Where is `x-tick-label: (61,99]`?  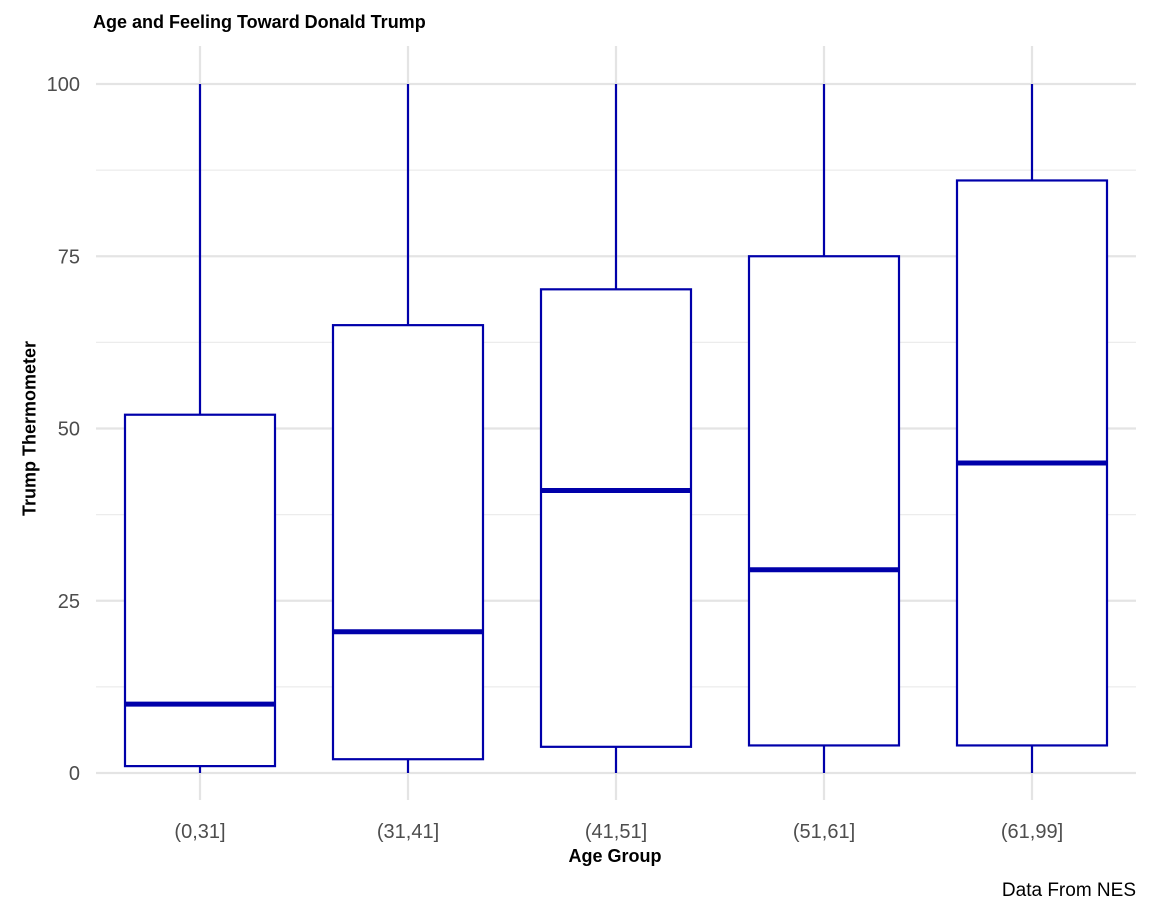
x-tick-label: (61,99] is located at coordinates (1032, 832).